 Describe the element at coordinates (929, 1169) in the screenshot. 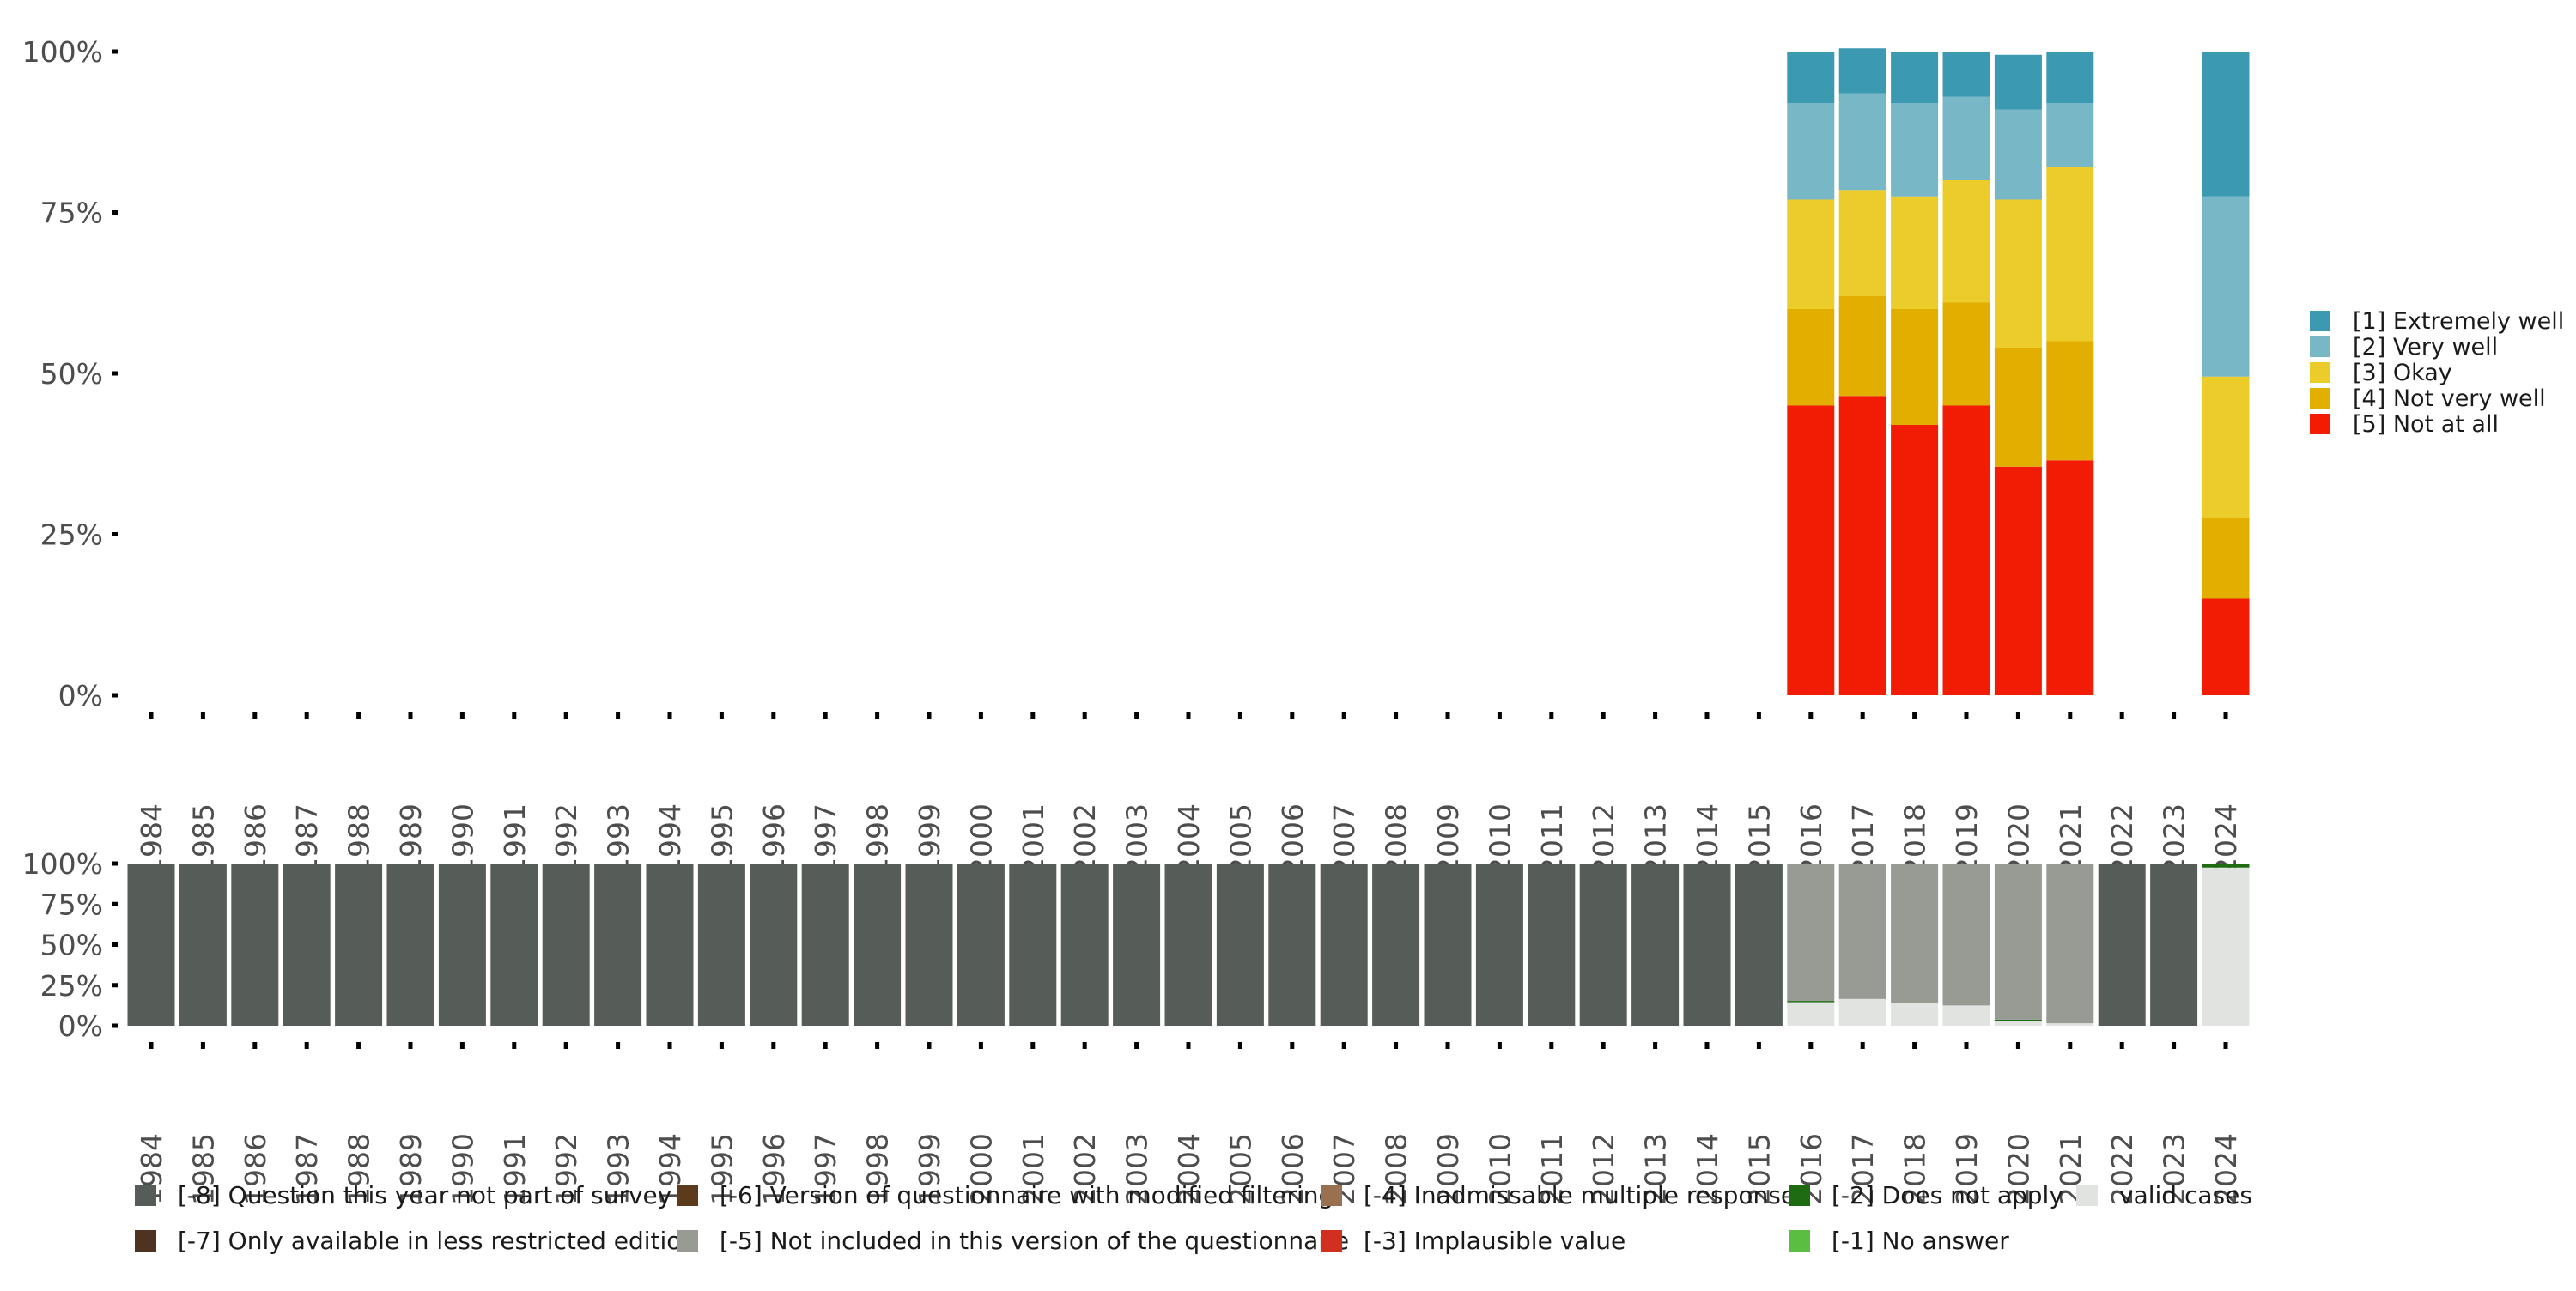

I see `x-tick-label: 1999` at that location.